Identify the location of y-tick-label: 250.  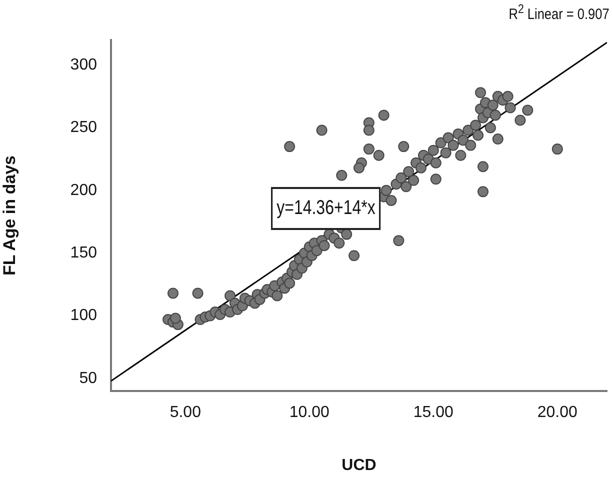
(84, 127).